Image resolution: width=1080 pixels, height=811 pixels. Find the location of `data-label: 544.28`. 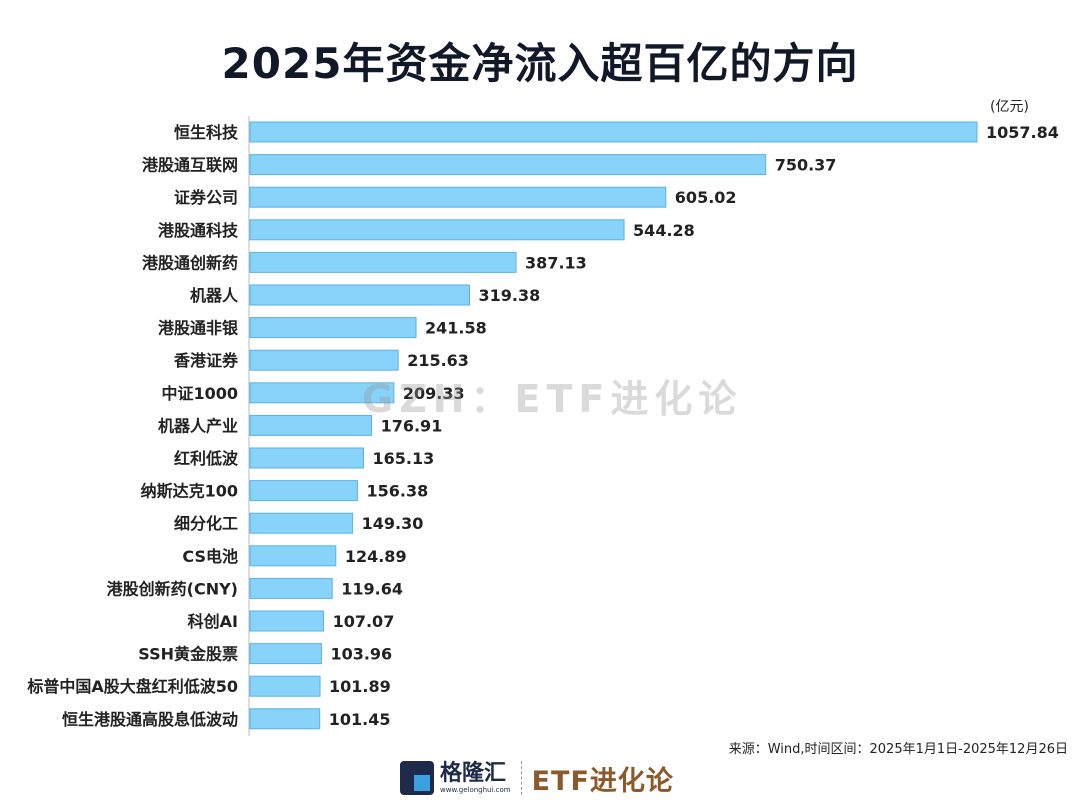

data-label: 544.28 is located at coordinates (664, 230).